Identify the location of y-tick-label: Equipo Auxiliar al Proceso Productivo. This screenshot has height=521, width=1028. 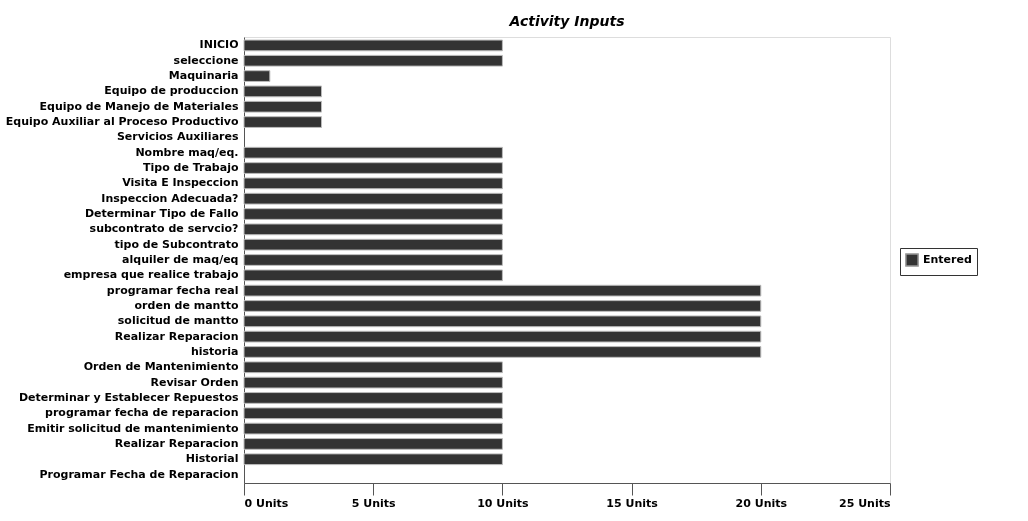
(122, 122).